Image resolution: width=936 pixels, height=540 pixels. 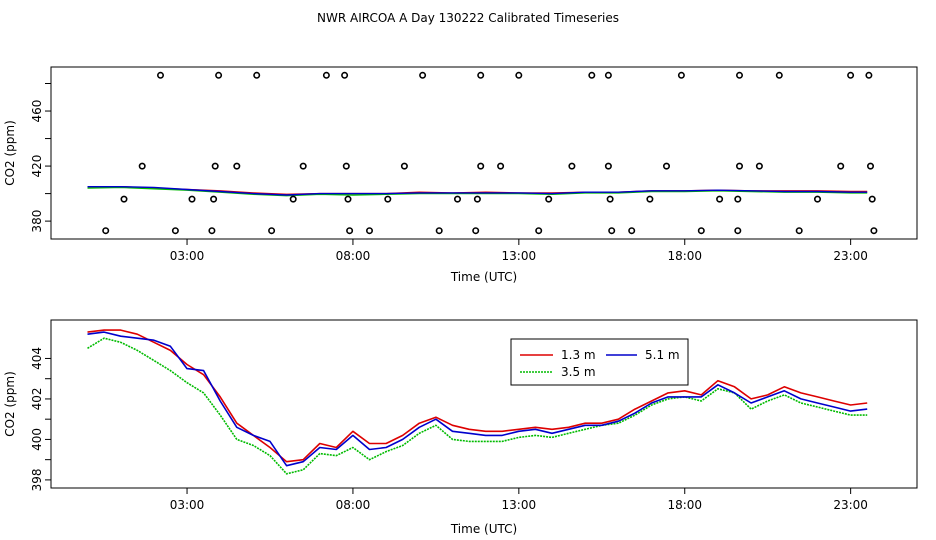 I want to click on bottom-y-tick-label: 402, so click(x=37, y=398).